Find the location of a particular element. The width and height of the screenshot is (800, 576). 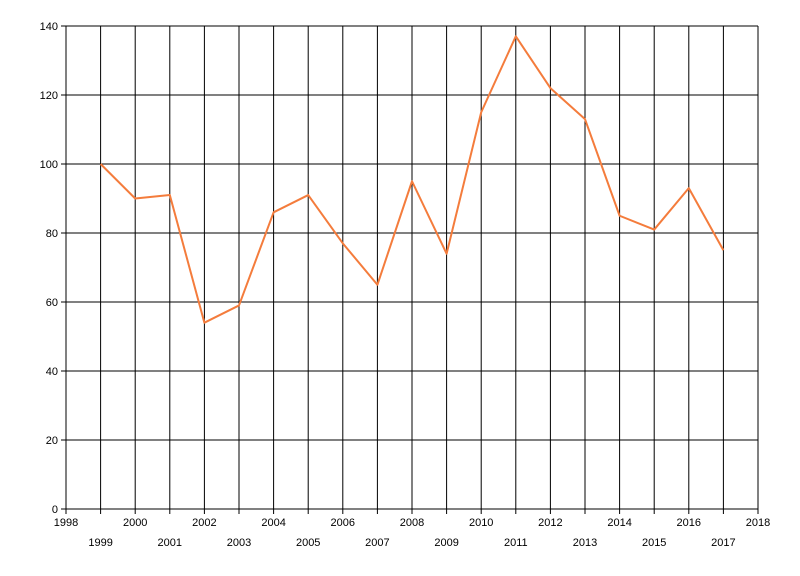

x-tick-label-2008: 2008 is located at coordinates (412, 523).